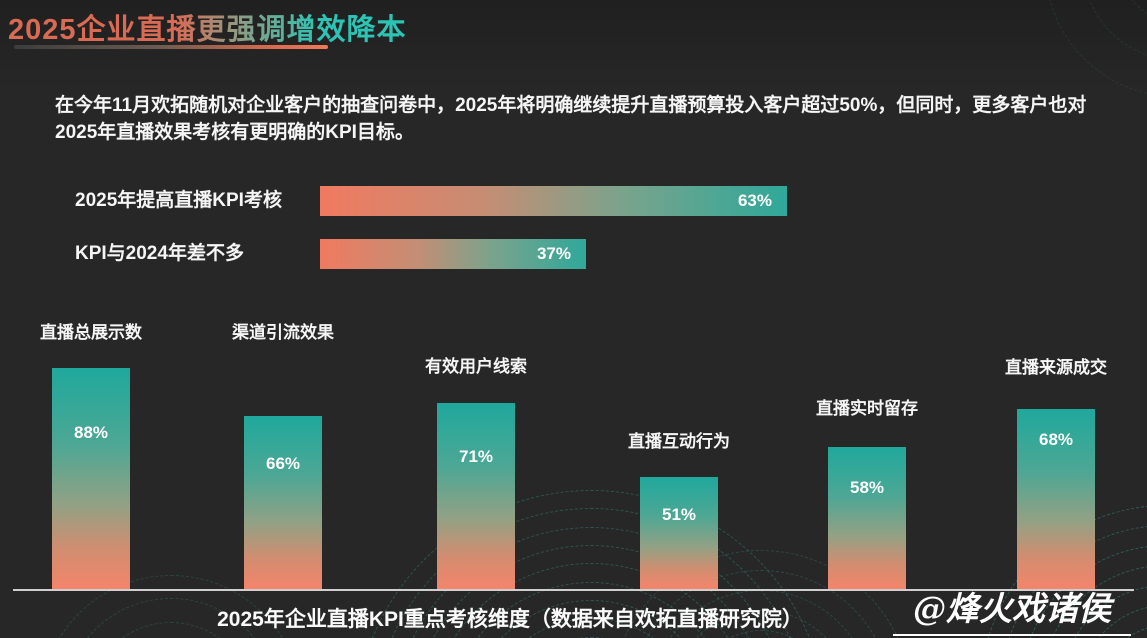 The width and height of the screenshot is (1147, 638). What do you see at coordinates (553, 253) in the screenshot?
I see `hbar-value-label: 37%` at bounding box center [553, 253].